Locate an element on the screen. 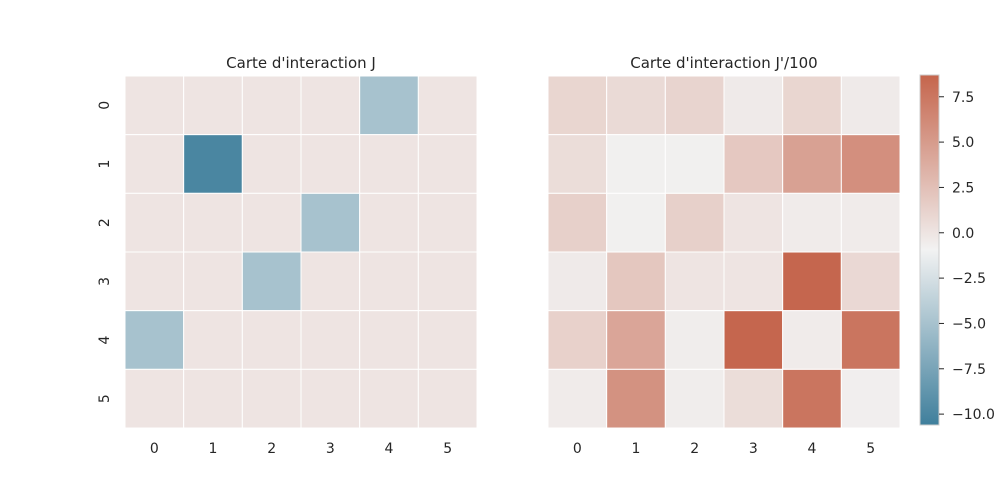 The image size is (1000, 500). colorbar-tick-label: 0.0 is located at coordinates (963, 234).